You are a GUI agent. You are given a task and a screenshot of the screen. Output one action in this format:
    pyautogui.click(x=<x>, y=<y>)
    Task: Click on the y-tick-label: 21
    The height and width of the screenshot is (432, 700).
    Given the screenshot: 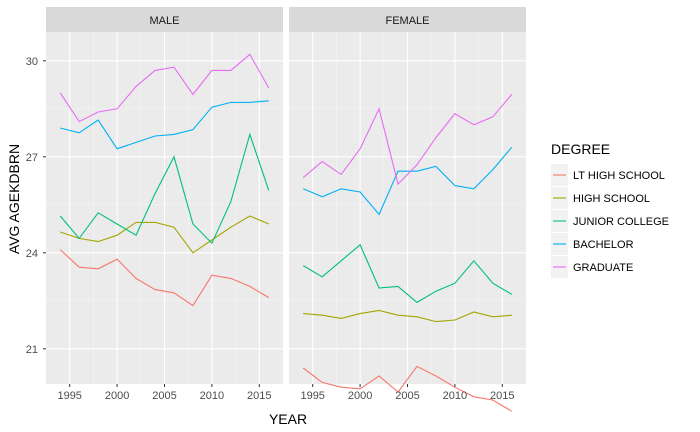 What is the action you would take?
    pyautogui.click(x=32, y=350)
    